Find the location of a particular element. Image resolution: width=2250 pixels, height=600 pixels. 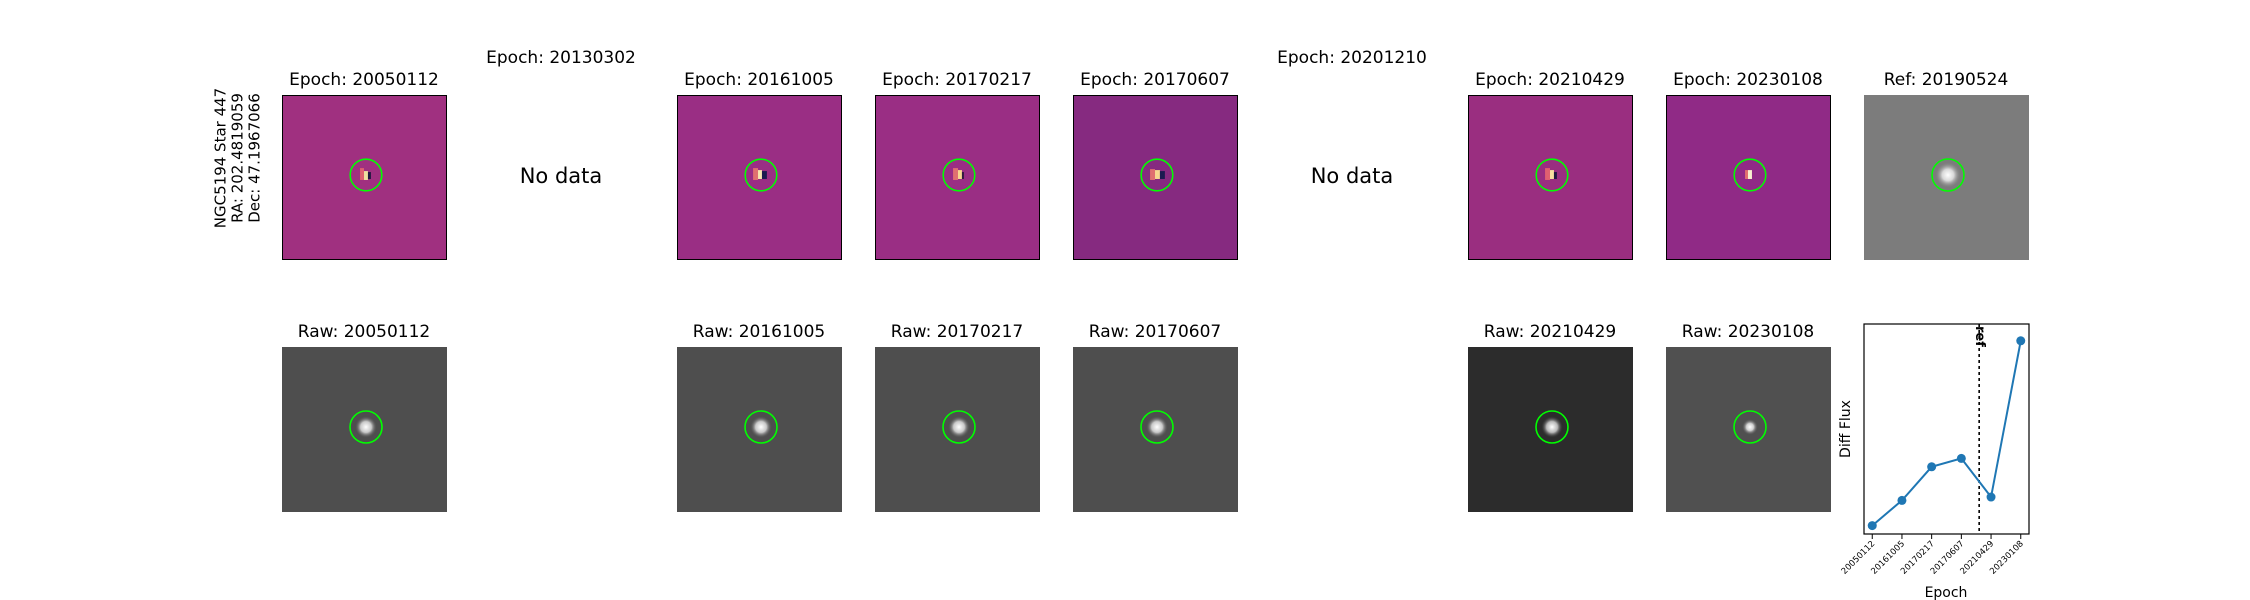

ref-cutout is located at coordinates (1946, 177).